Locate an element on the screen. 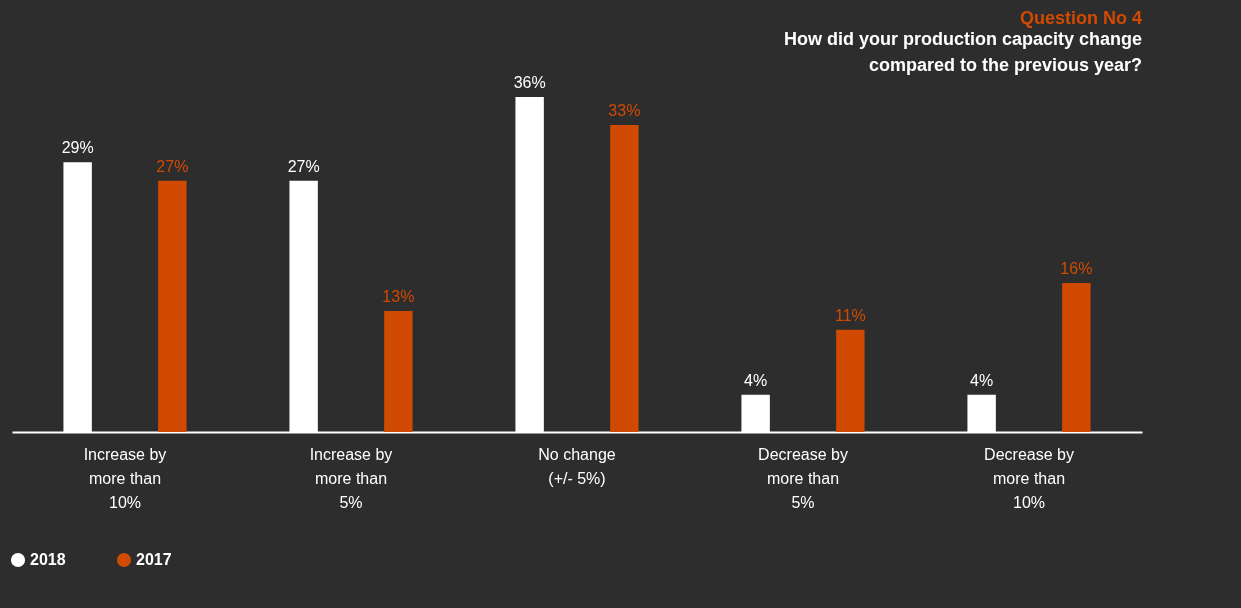 The height and width of the screenshot is (608, 1241). x-tick-label: Increase by more than 5% is located at coordinates (351, 478).